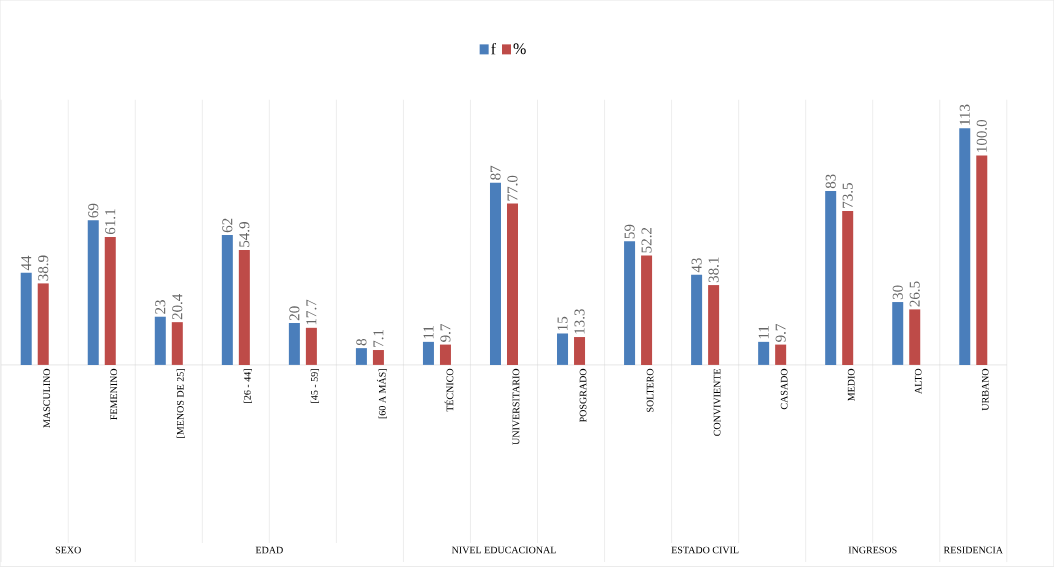 This screenshot has height=567, width=1054. I want to click on data-label: 69, so click(93, 210).